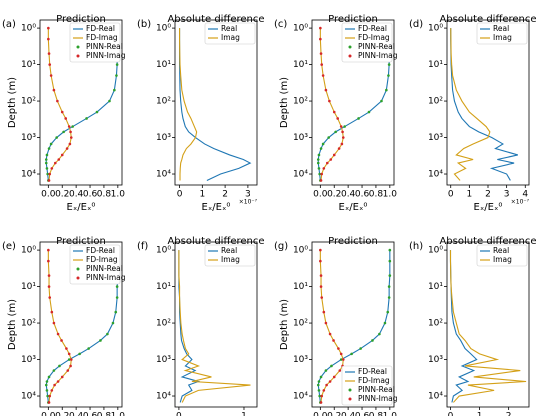 The image size is (550, 416). I want to click on series-line, so click(488, 326).